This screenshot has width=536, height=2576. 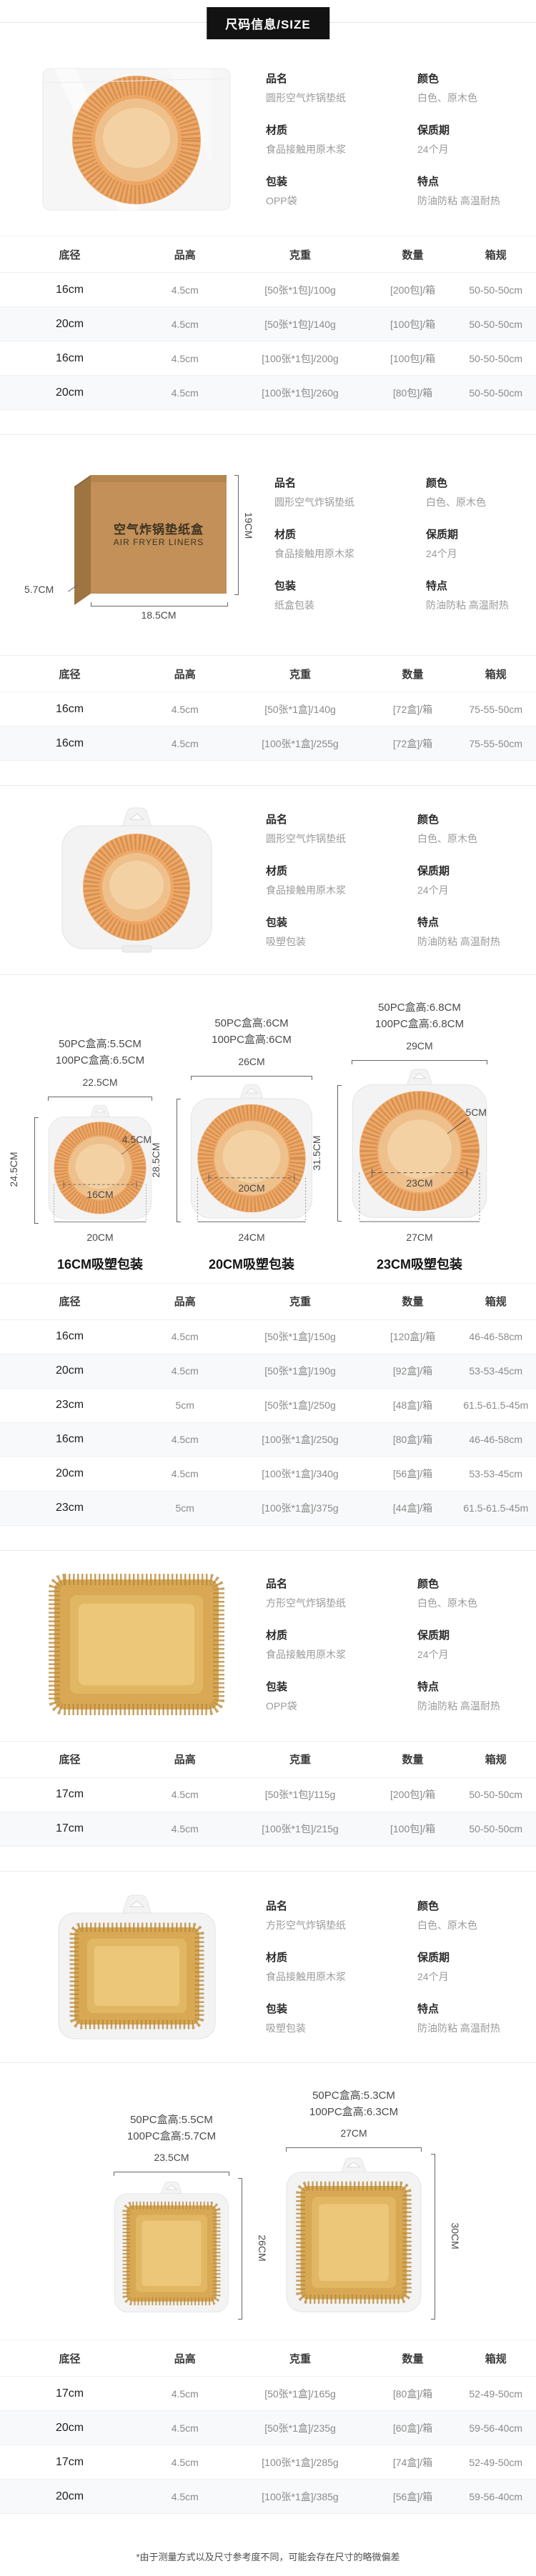 I want to click on bottom-width-label: 24CM, so click(x=251, y=1238).